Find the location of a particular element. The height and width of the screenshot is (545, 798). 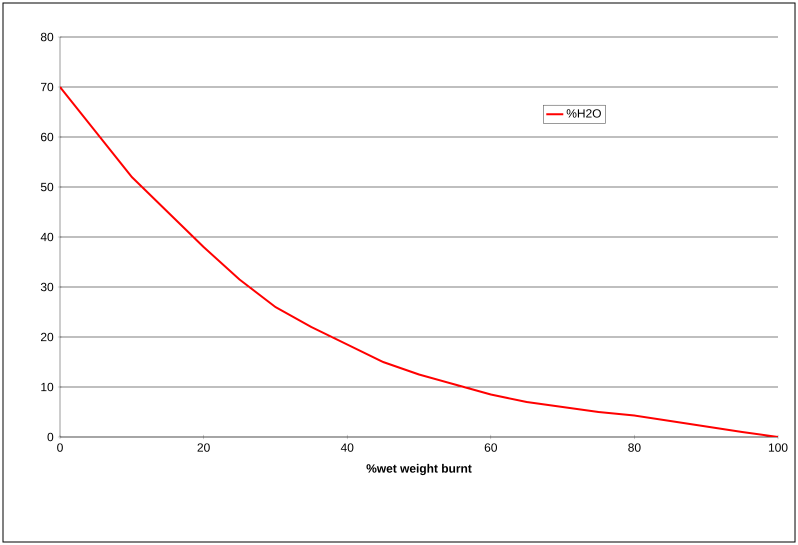

y-tick-label: 50 is located at coordinates (47, 187).